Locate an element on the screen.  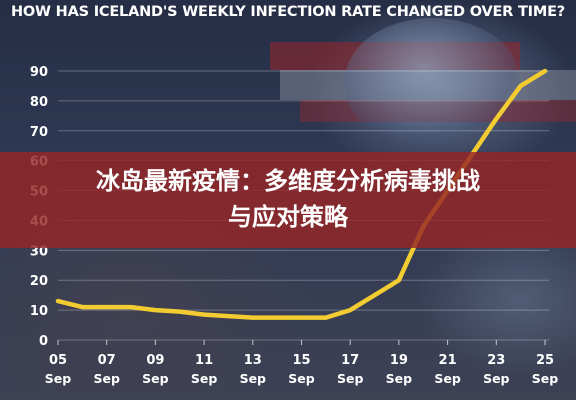
x-tick-day: 23 is located at coordinates (496, 360).